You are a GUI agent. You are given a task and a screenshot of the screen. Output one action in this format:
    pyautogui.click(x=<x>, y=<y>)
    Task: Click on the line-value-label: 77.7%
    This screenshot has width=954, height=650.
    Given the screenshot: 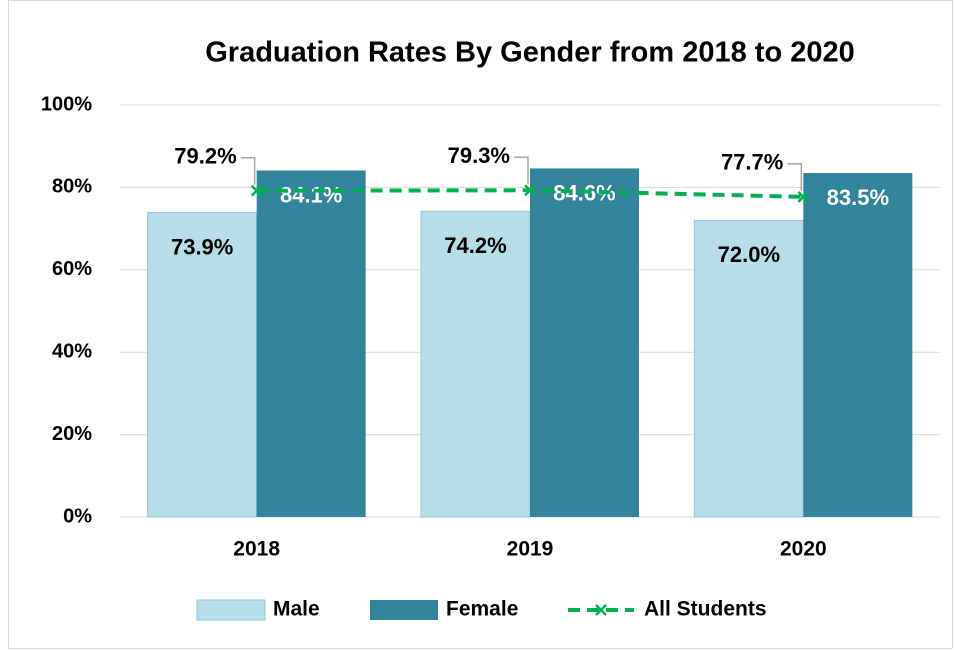 What is the action you would take?
    pyautogui.click(x=752, y=162)
    